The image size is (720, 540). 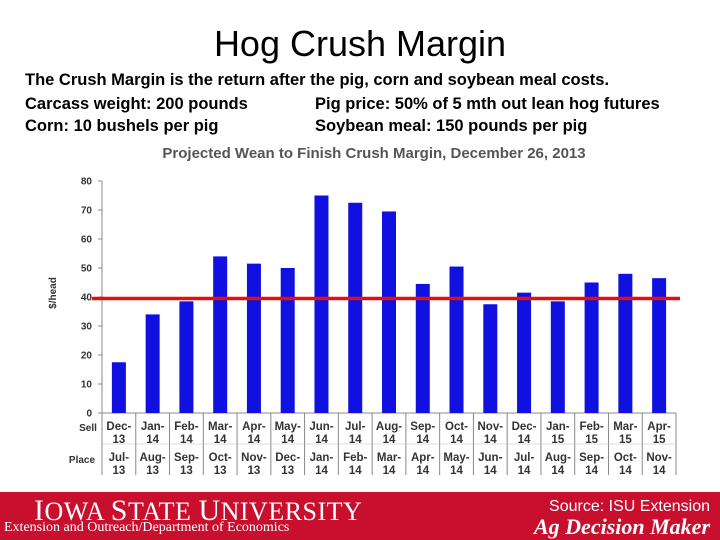 I want to click on y-tick-label: 70, so click(x=87, y=211).